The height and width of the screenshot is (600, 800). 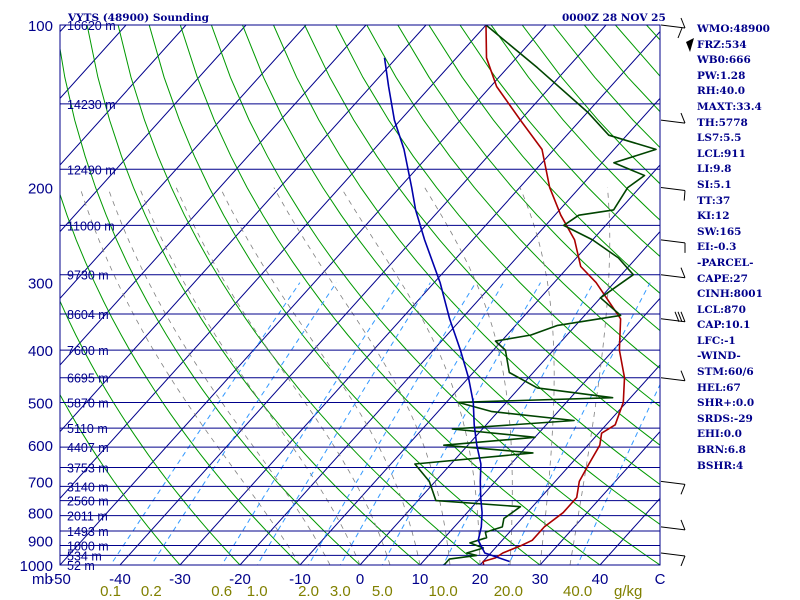 What do you see at coordinates (719, 231) in the screenshot?
I see `stat-item: SW:165` at bounding box center [719, 231].